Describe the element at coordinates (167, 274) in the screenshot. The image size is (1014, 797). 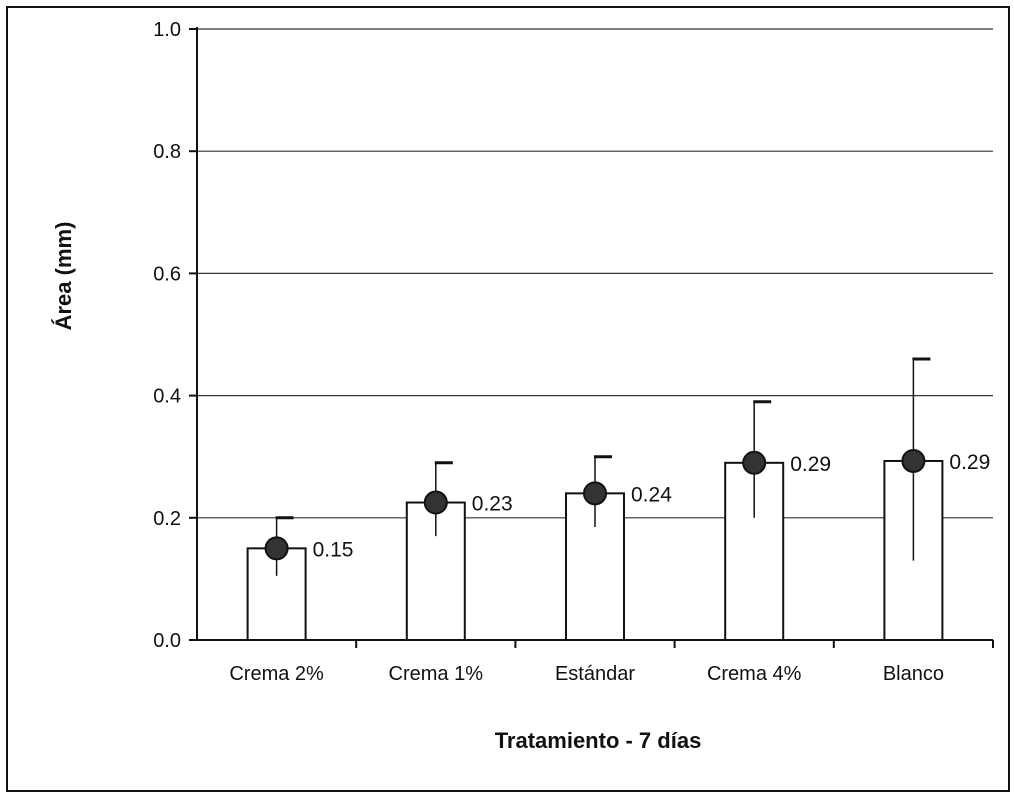
I see `y-tick-label: 0.6` at that location.